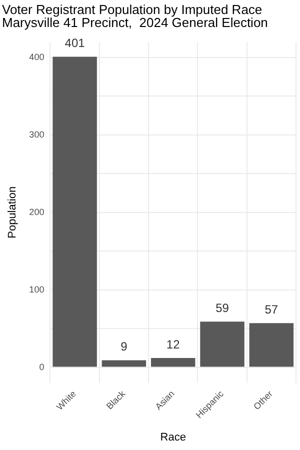 The height and width of the screenshot is (450, 300). Describe the element at coordinates (173, 437) in the screenshot. I see `x-axis-title: Race` at that location.